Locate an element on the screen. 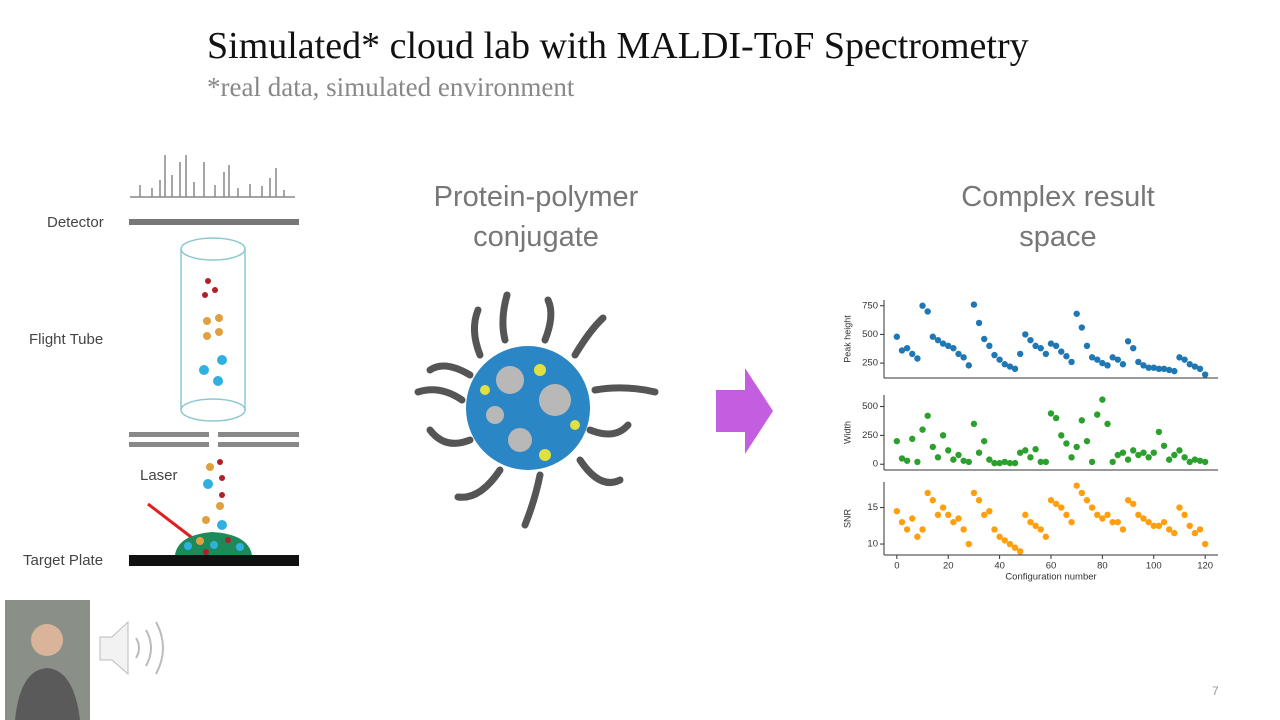 This screenshot has width=1280, height=720. polymer-chains is located at coordinates (536, 410).